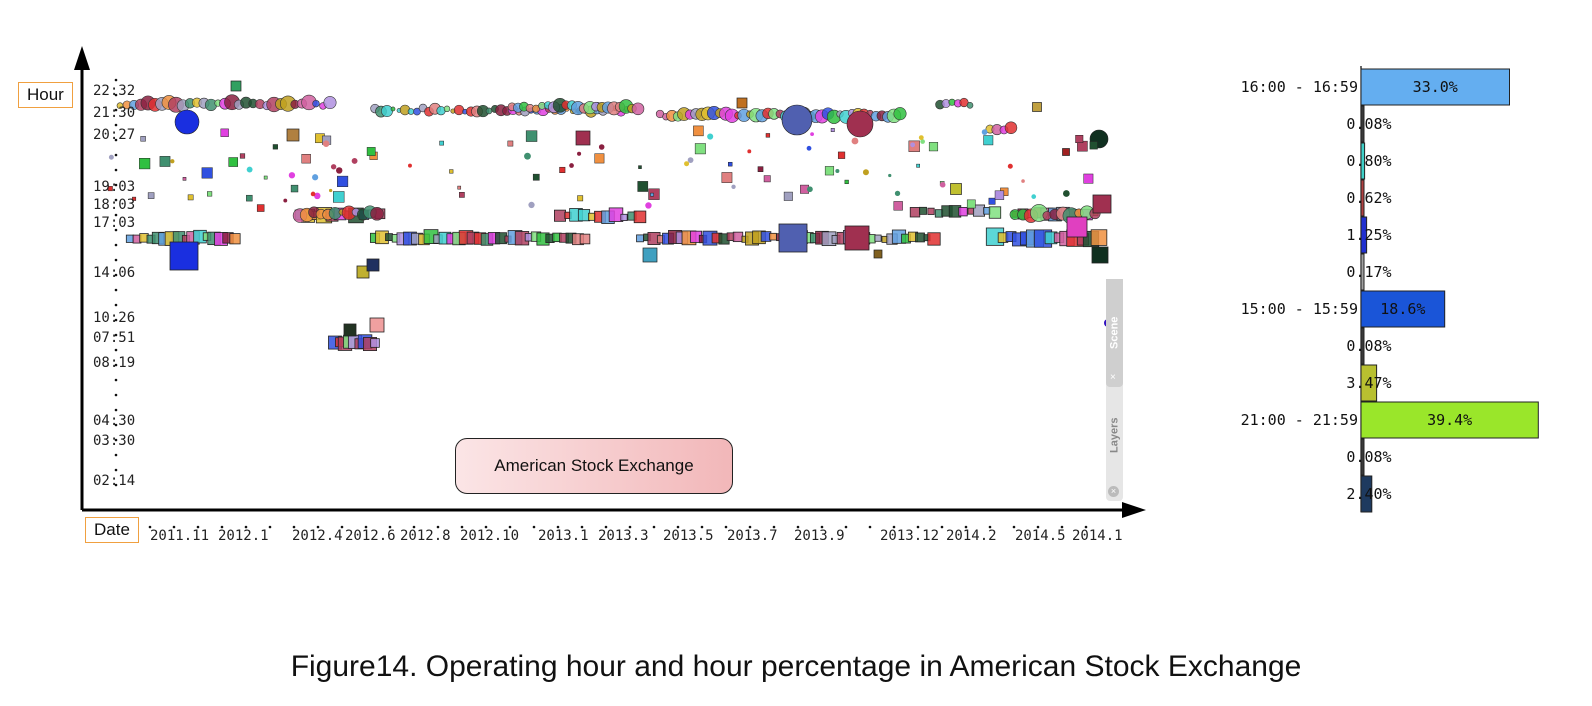 The image size is (1592, 706). What do you see at coordinates (1114, 435) in the screenshot?
I see `layers-tab: Layers` at bounding box center [1114, 435].